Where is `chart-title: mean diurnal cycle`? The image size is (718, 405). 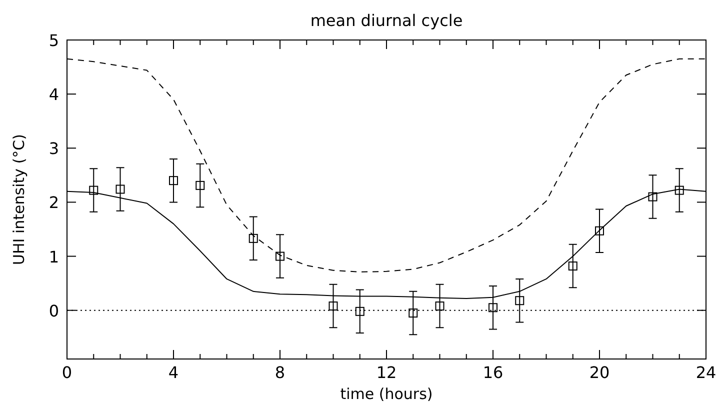
chart-title: mean diurnal cycle is located at coordinates (386, 20).